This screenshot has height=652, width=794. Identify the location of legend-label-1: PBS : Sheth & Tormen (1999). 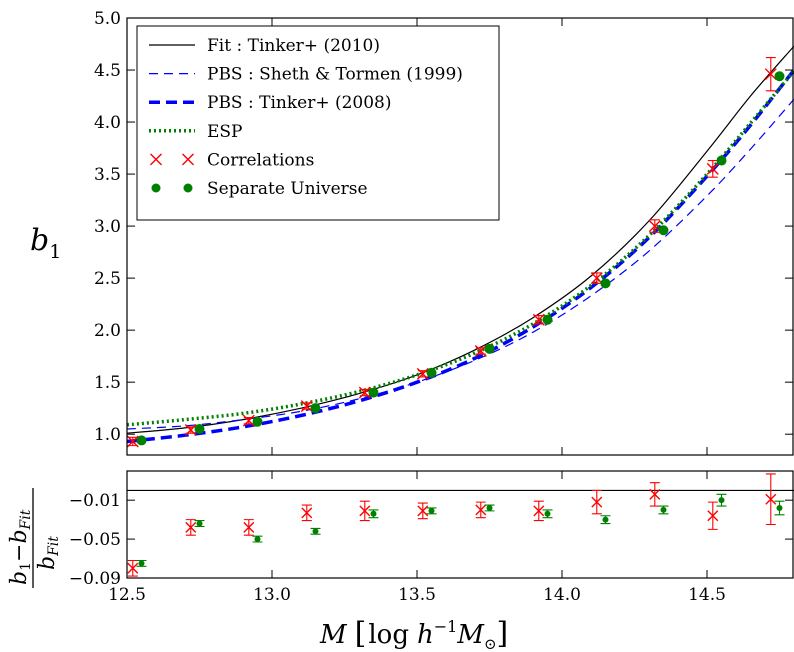
(335, 75).